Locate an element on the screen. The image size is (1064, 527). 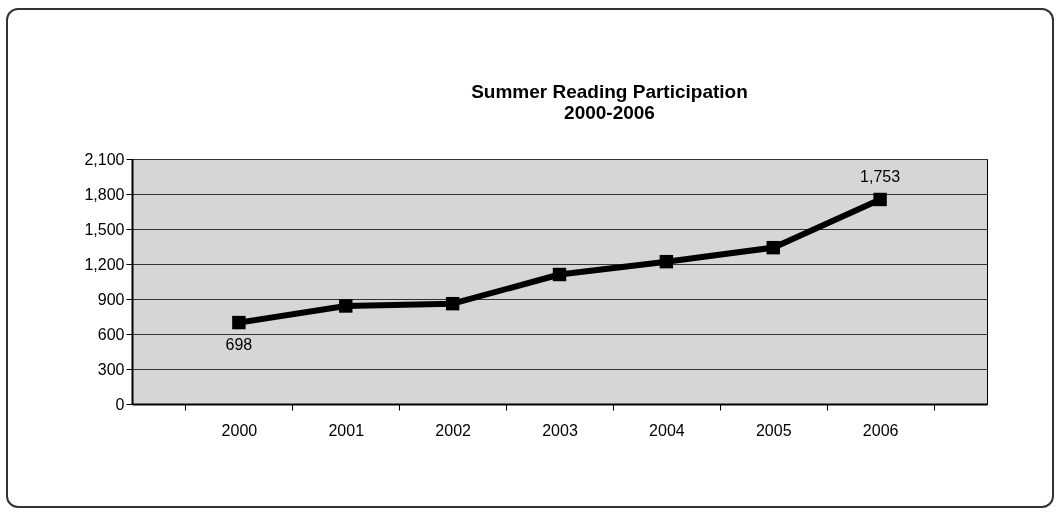
x-tick-label: 2006 is located at coordinates (880, 430).